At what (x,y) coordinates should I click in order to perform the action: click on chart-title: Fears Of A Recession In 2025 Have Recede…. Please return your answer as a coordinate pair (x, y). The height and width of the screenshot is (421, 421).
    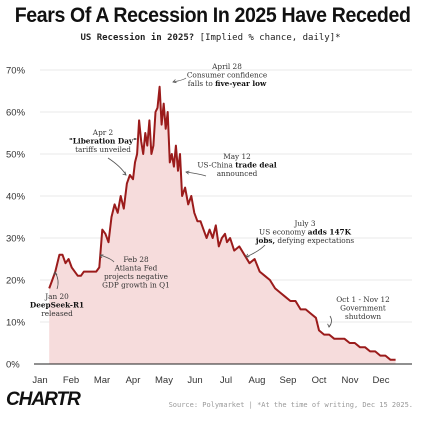
    Looking at the image, I should click on (212, 15).